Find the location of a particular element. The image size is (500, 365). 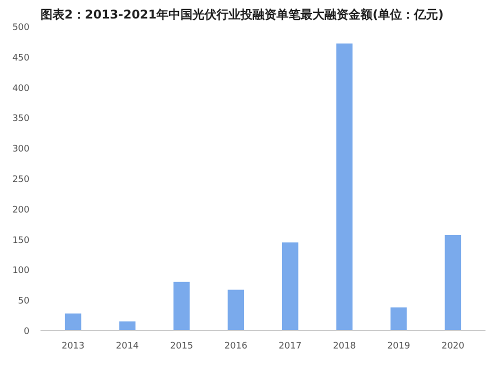

x-tick-label: 2015 is located at coordinates (182, 347).